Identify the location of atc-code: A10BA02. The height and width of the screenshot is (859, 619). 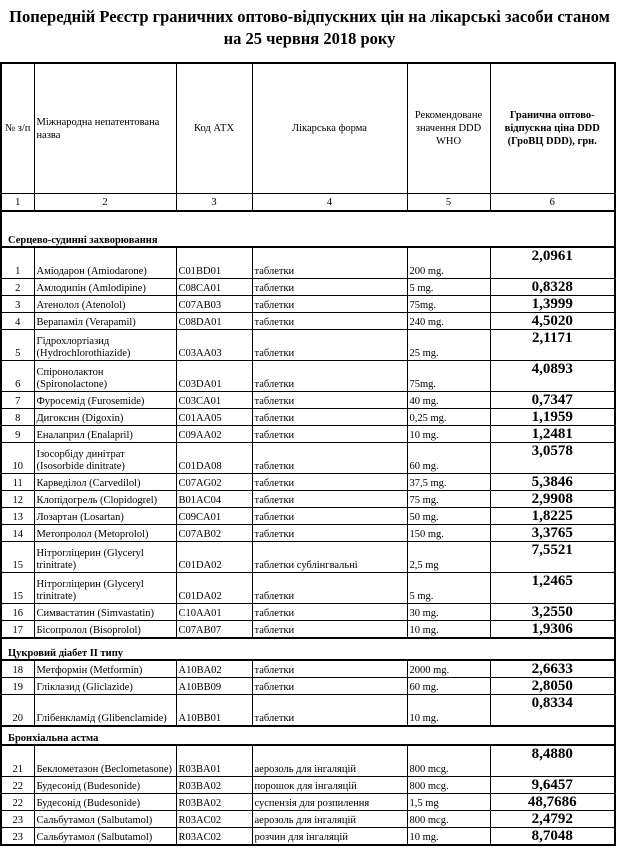
(214, 668).